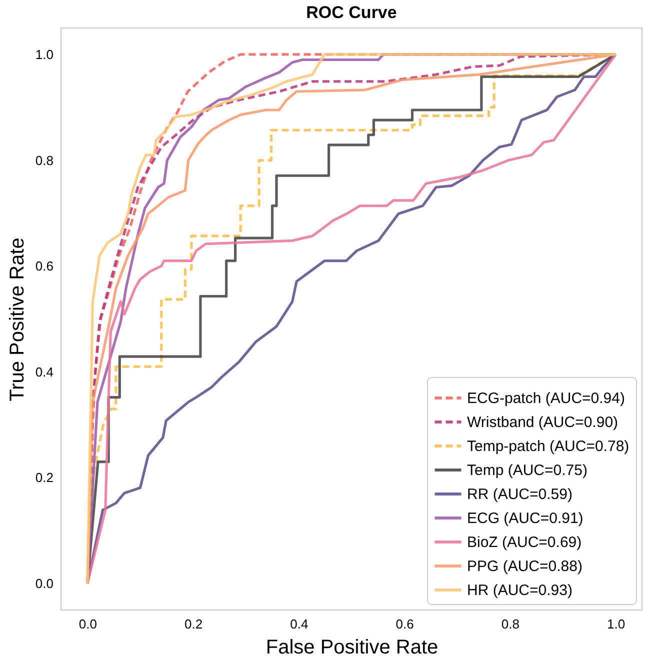 The width and height of the screenshot is (646, 661). Describe the element at coordinates (352, 647) in the screenshot. I see `x-axis-title: False Positive Rate` at that location.